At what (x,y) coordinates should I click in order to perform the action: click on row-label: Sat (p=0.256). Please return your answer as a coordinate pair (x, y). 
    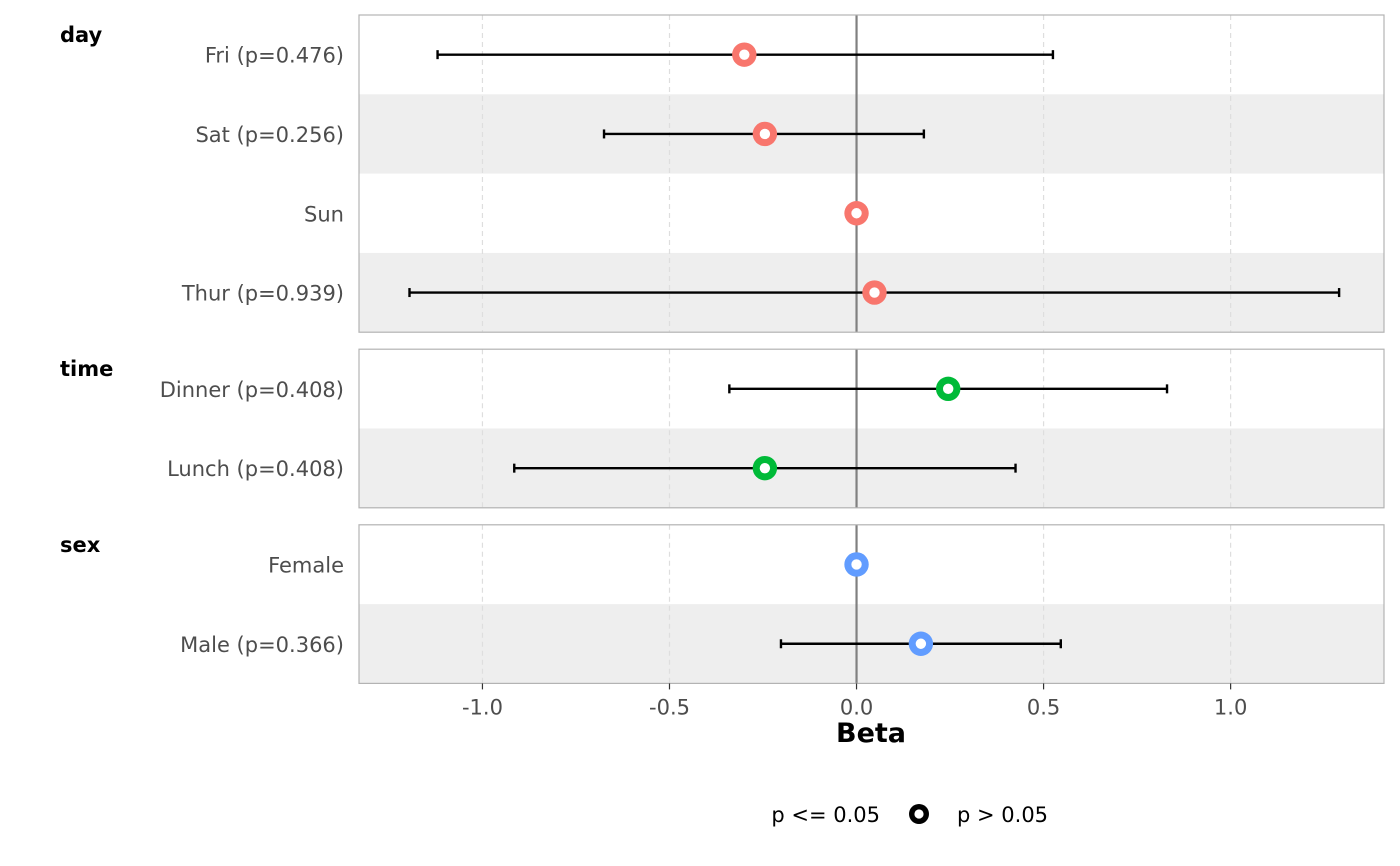
    Looking at the image, I should click on (269, 135).